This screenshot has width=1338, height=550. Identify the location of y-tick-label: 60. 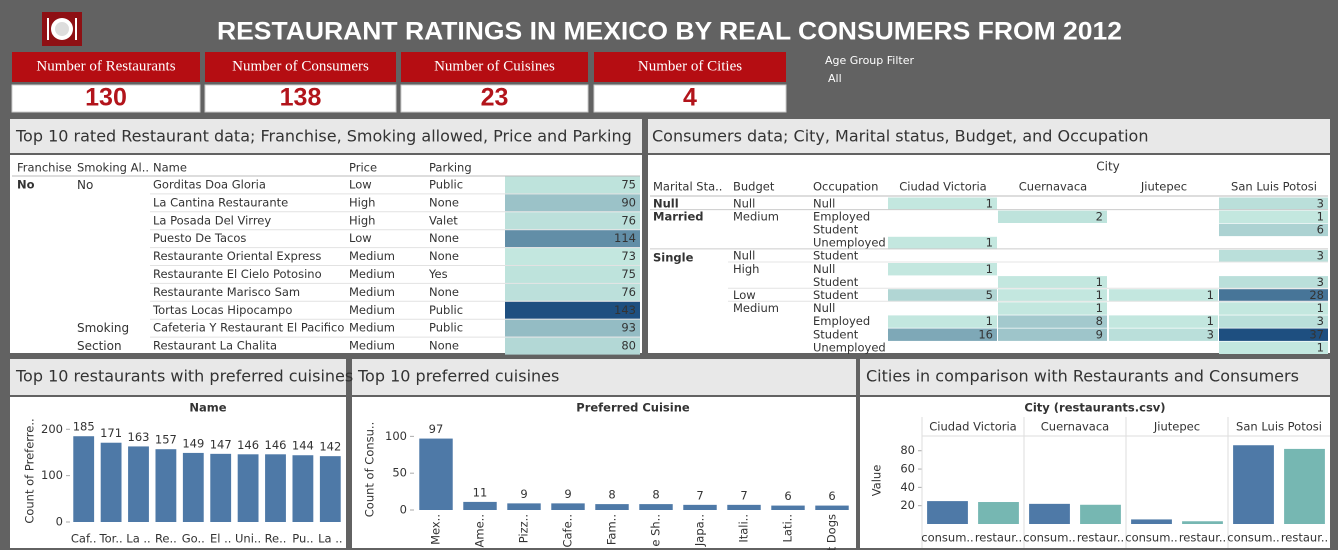
(907, 469).